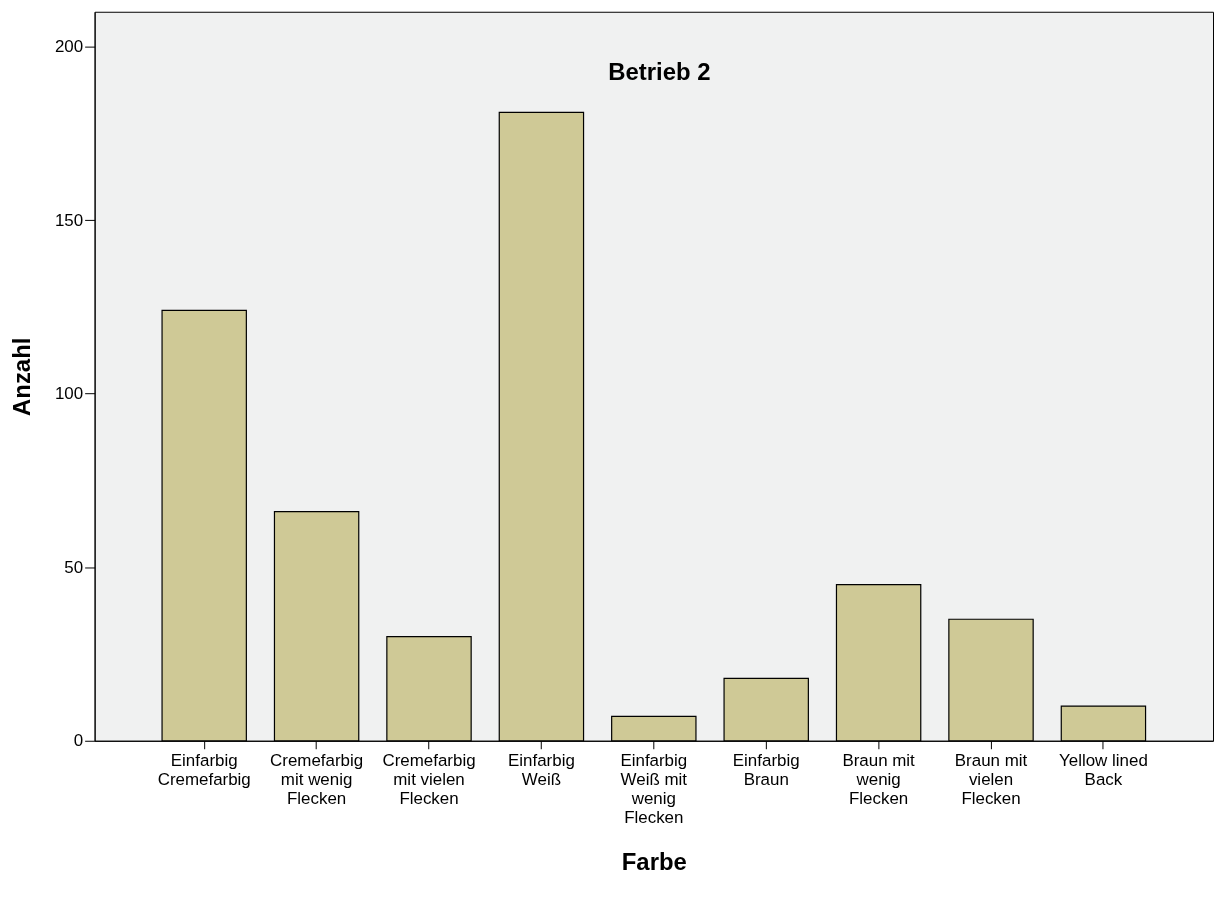 The width and height of the screenshot is (1215, 912). I want to click on y-tick-label: 150, so click(69, 220).